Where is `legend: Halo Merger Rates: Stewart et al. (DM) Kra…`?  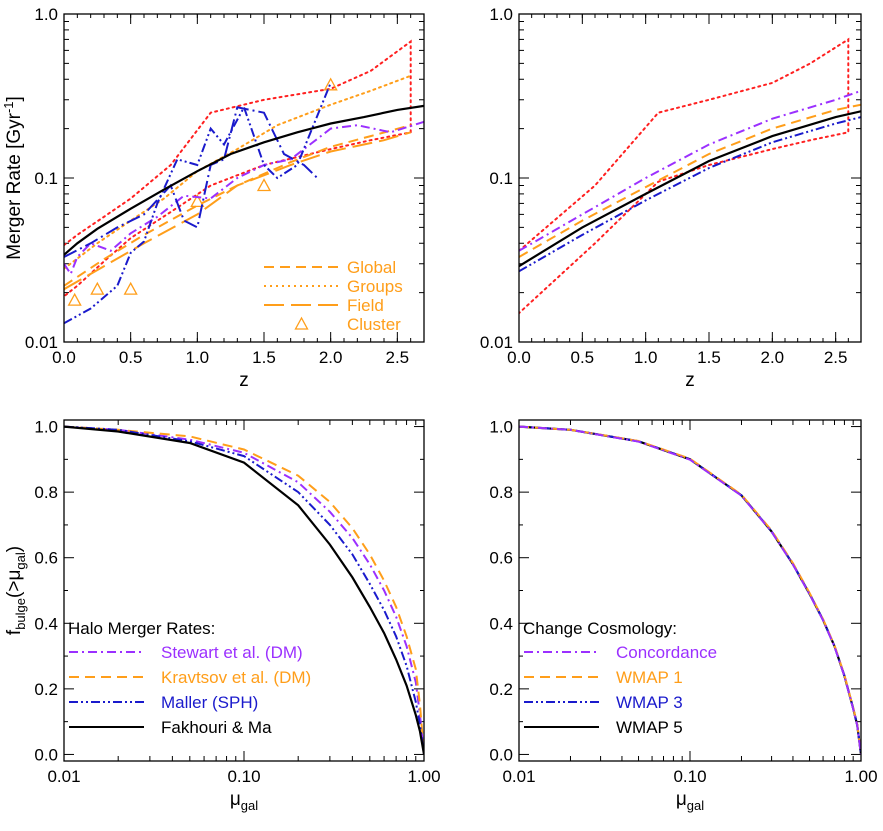
legend: Halo Merger Rates: Stewart et al. (DM) Kra… is located at coordinates (189, 678).